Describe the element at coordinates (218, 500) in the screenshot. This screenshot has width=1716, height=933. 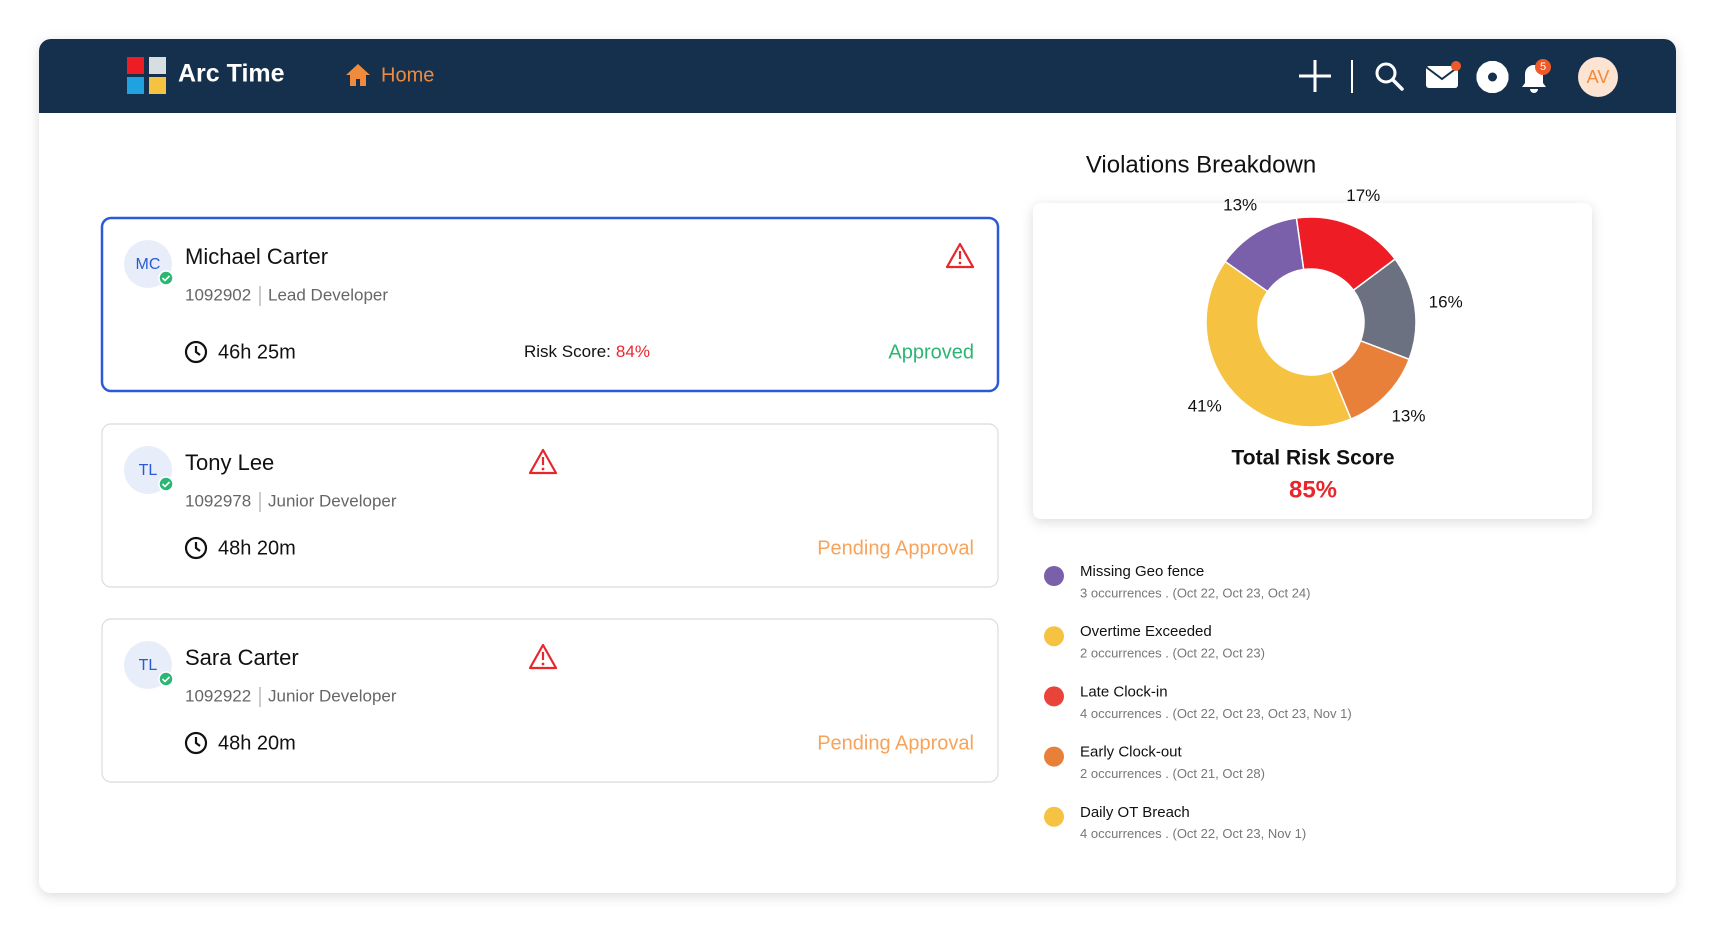
I see `employee-id: 1092978` at that location.